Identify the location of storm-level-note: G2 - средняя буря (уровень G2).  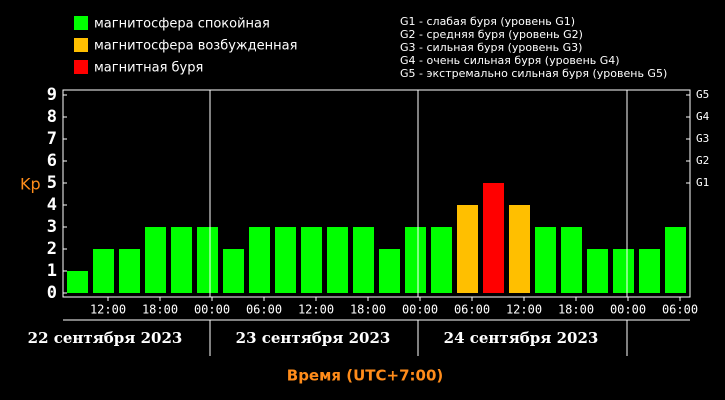
(491, 34).